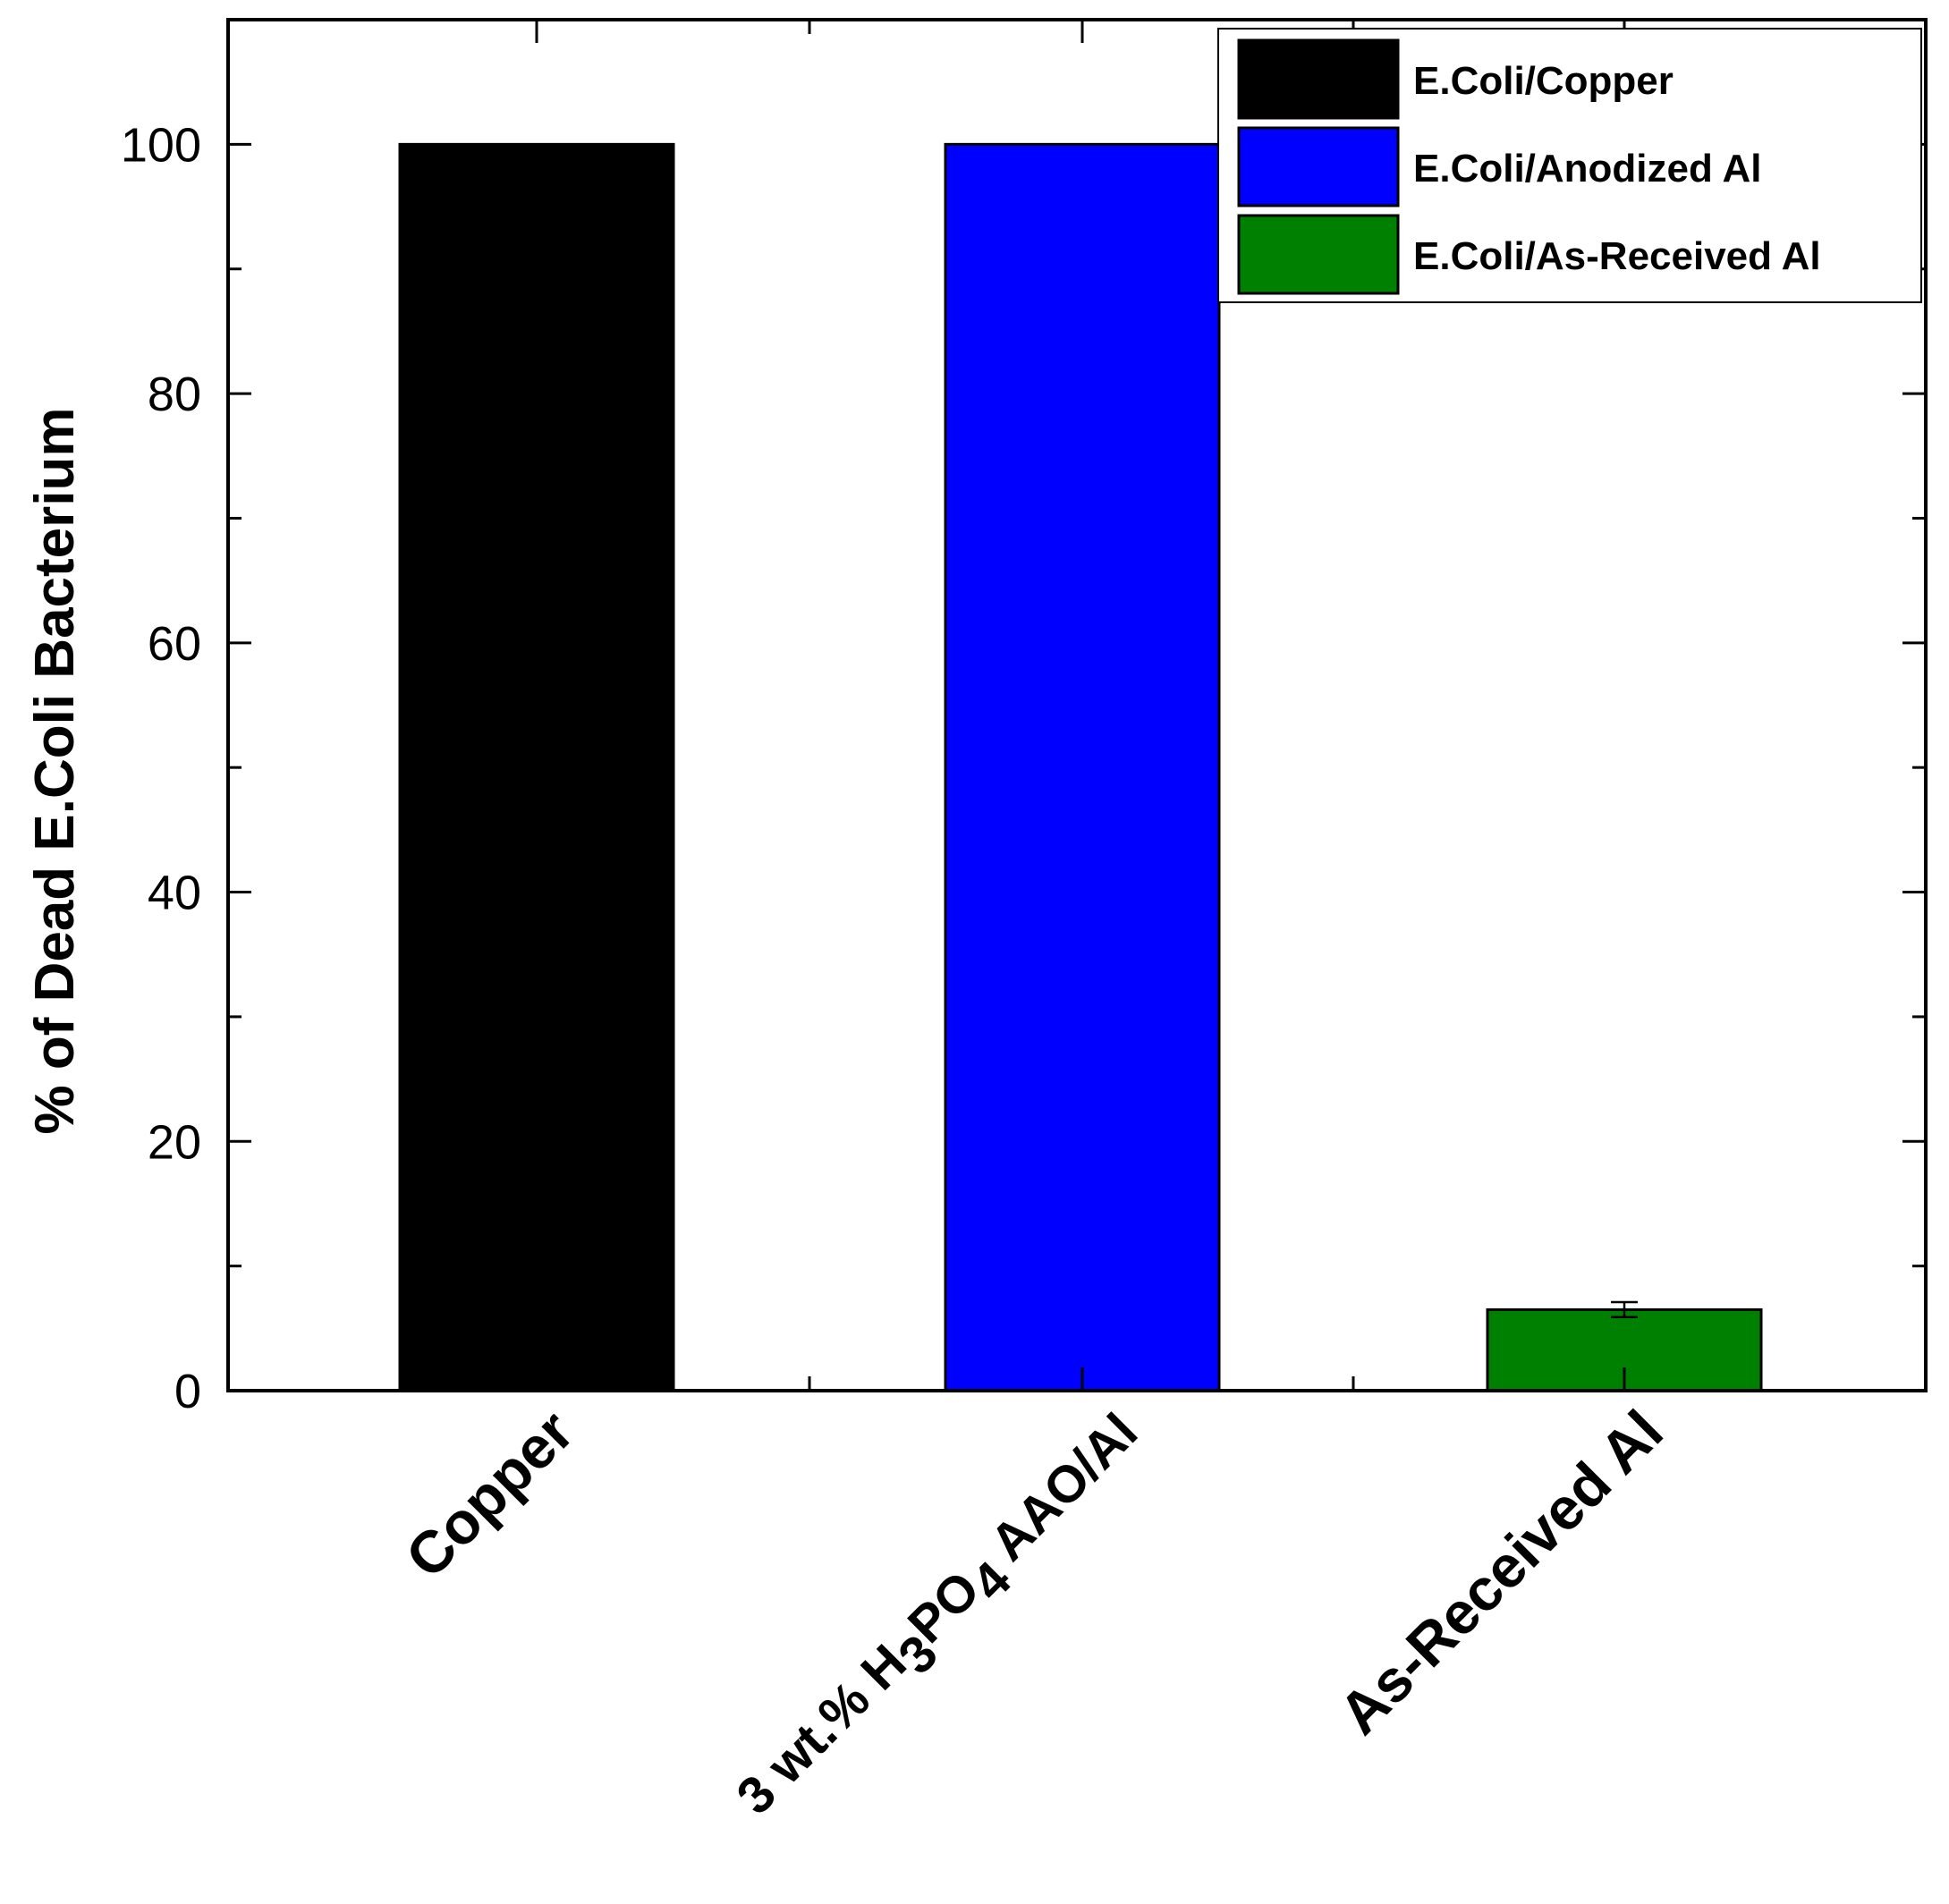 The height and width of the screenshot is (1904, 1949). I want to click on x-tick-label-2: 3 wt.% H3PO4 AAO/Al, so click(942, 1619).